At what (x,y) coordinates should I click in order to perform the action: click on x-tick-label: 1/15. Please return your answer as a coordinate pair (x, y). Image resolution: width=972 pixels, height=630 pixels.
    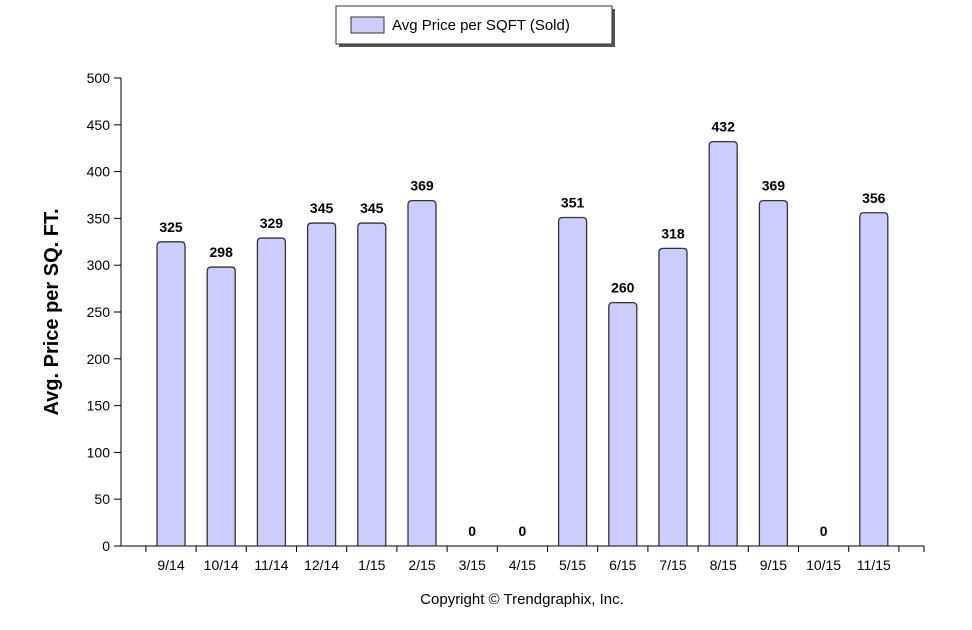
    Looking at the image, I should click on (371, 565).